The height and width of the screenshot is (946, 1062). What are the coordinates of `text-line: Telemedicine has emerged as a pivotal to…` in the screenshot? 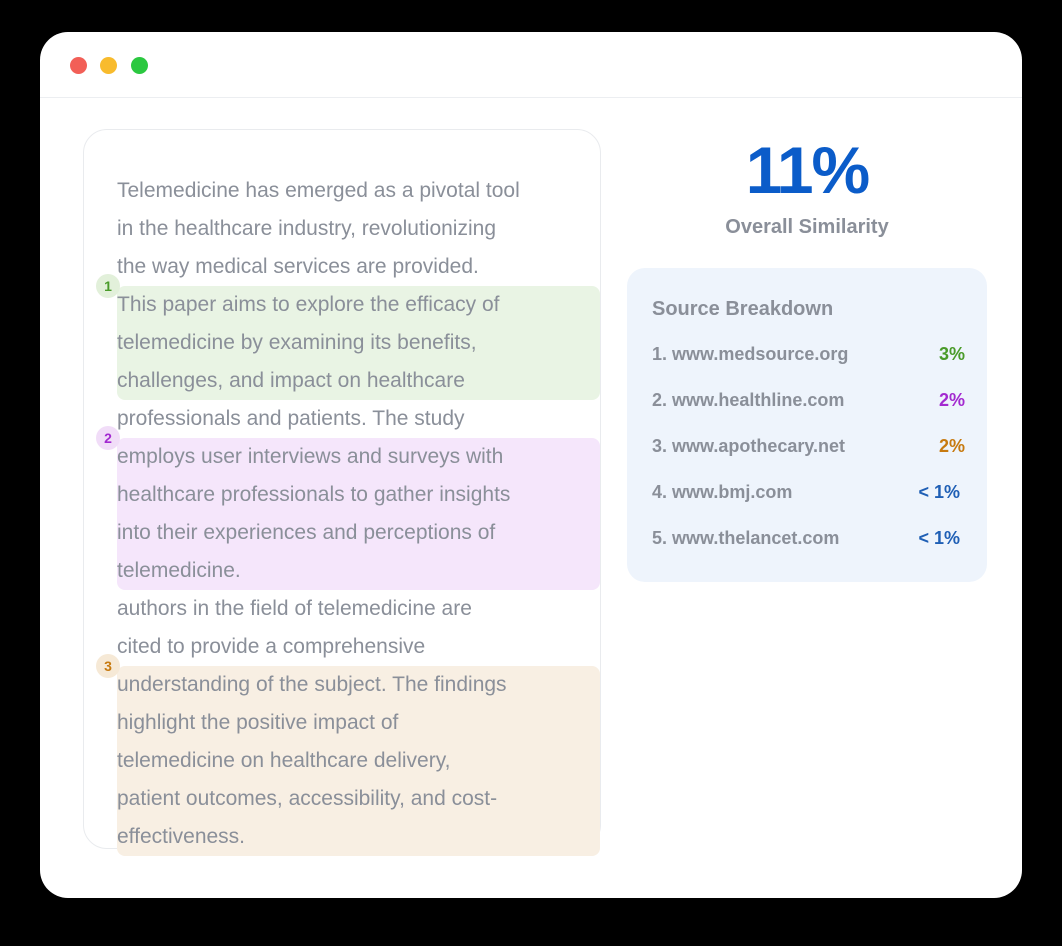 It's located at (318, 190).